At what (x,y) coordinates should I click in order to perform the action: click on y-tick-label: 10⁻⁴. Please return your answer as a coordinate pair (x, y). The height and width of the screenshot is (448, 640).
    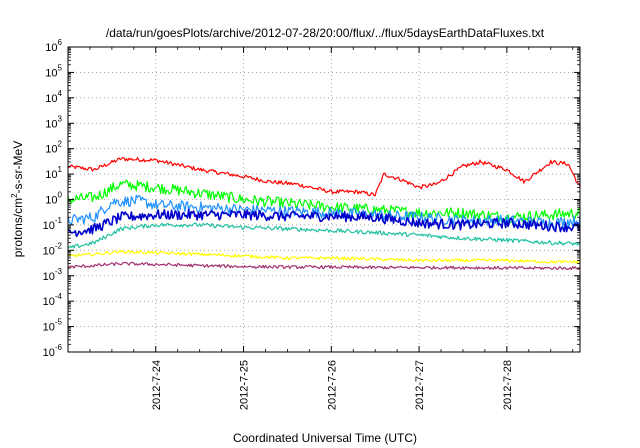
    Looking at the image, I should click on (53, 300).